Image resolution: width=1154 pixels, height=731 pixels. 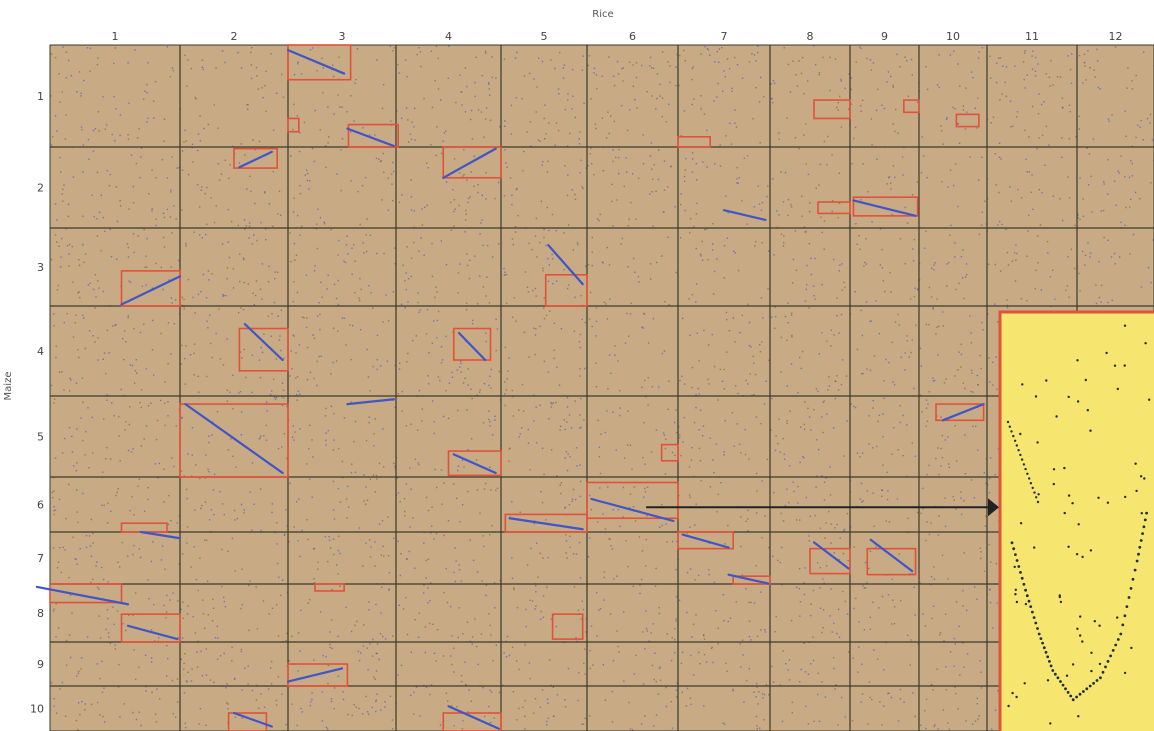 What do you see at coordinates (1036, 396) in the screenshot?
I see `inset-dot` at bounding box center [1036, 396].